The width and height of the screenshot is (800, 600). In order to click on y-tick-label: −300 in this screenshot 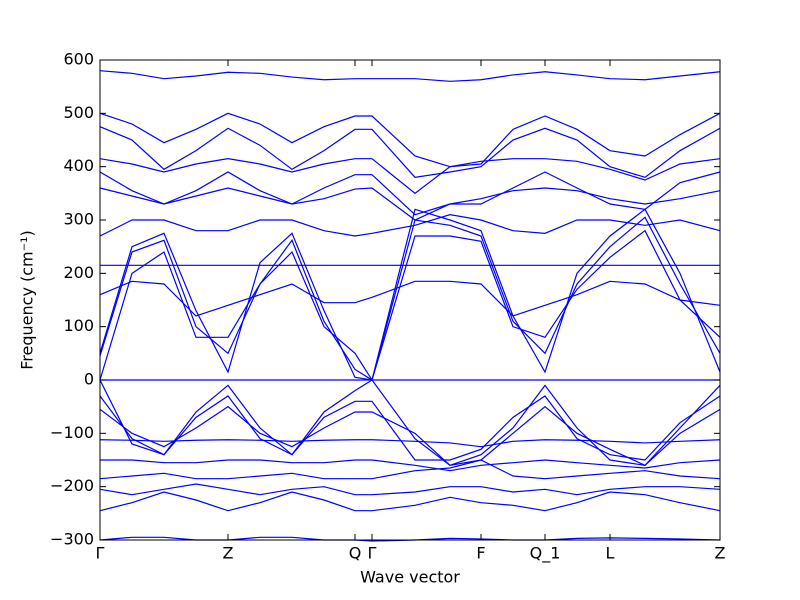, I will do `click(72, 539)`.